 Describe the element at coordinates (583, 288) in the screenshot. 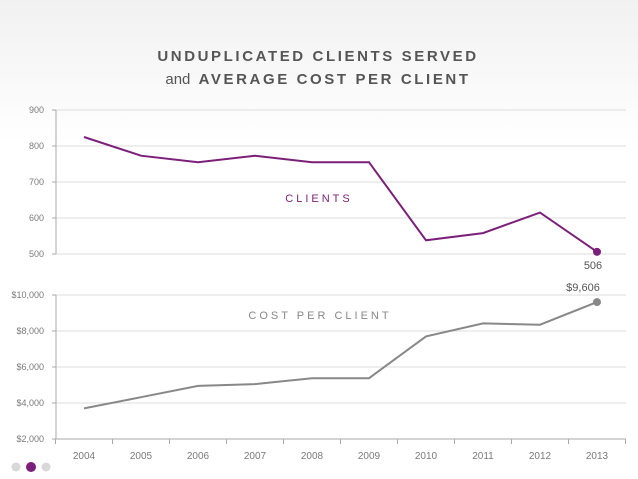

I see `end-value-label: $9,606` at that location.